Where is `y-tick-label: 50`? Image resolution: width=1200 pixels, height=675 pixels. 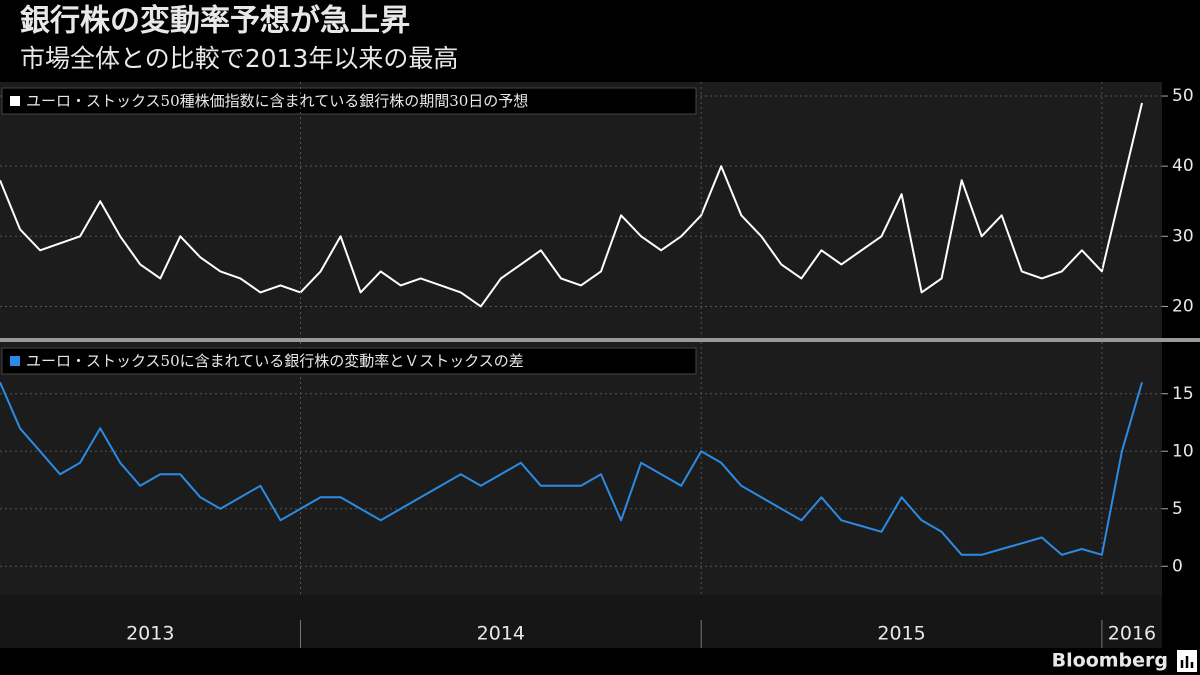 y-tick-label: 50 is located at coordinates (1183, 96).